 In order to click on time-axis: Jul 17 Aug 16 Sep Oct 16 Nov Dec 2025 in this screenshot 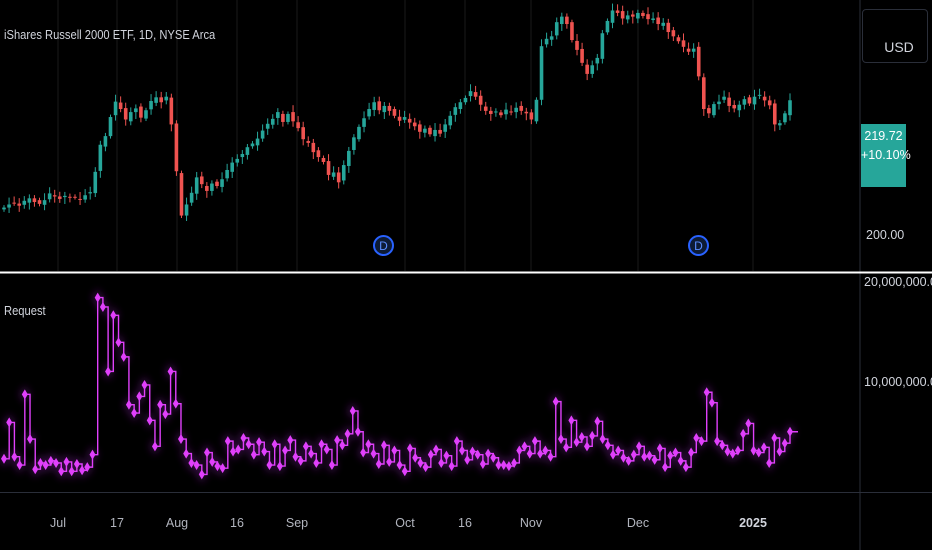, I will do `click(408, 523)`.